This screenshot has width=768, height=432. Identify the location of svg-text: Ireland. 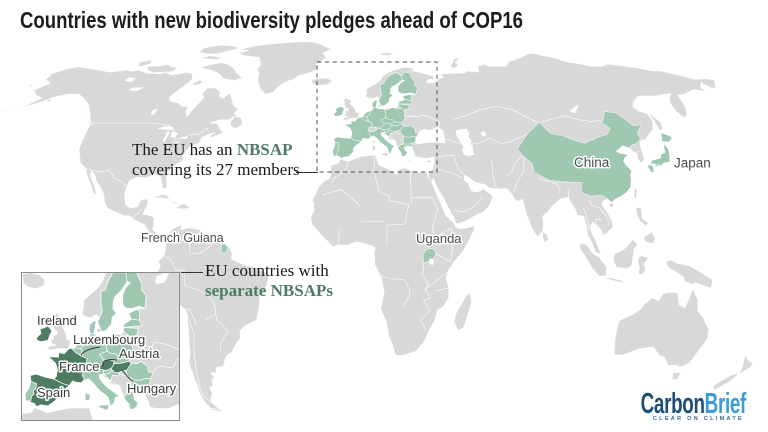
(57, 320).